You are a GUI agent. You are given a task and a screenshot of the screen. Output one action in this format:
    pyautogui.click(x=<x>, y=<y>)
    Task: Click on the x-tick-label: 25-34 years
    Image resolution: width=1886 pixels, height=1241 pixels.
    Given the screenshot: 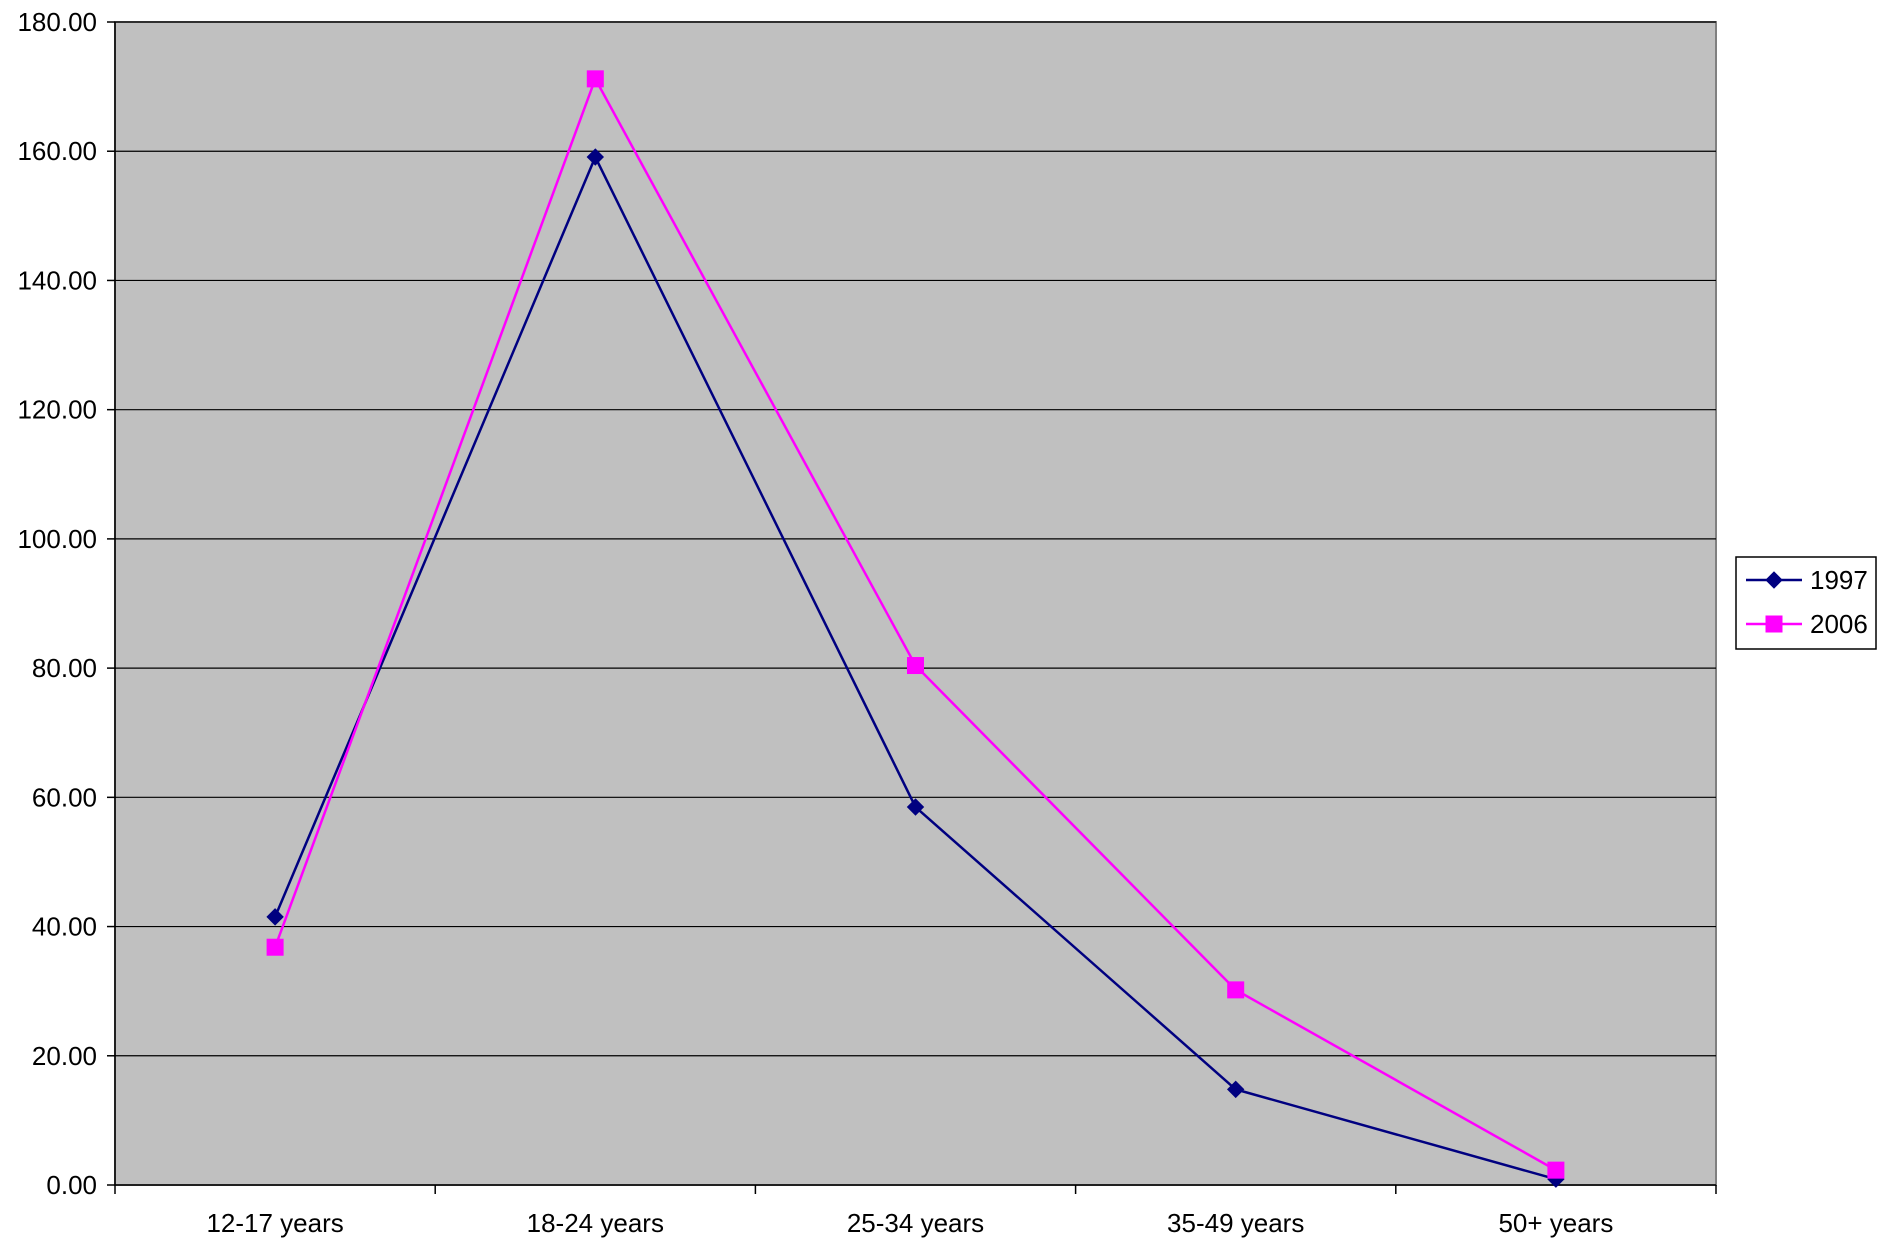 What is the action you would take?
    pyautogui.click(x=915, y=1223)
    